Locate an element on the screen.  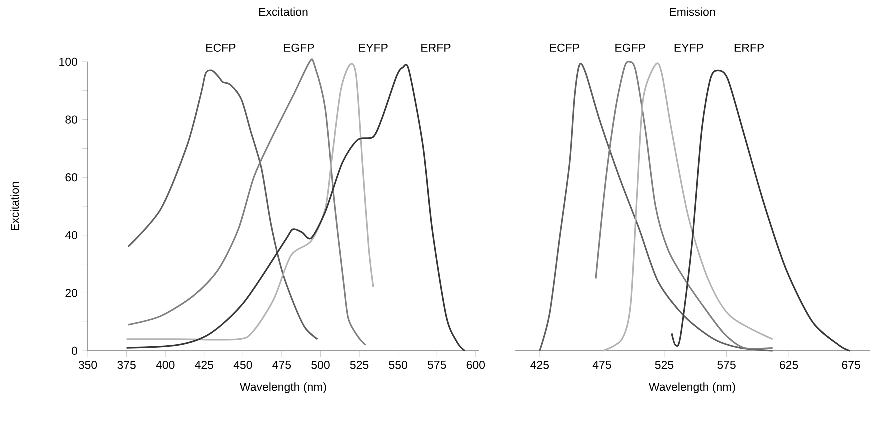
y-tick-label: 40 is located at coordinates (71, 235).